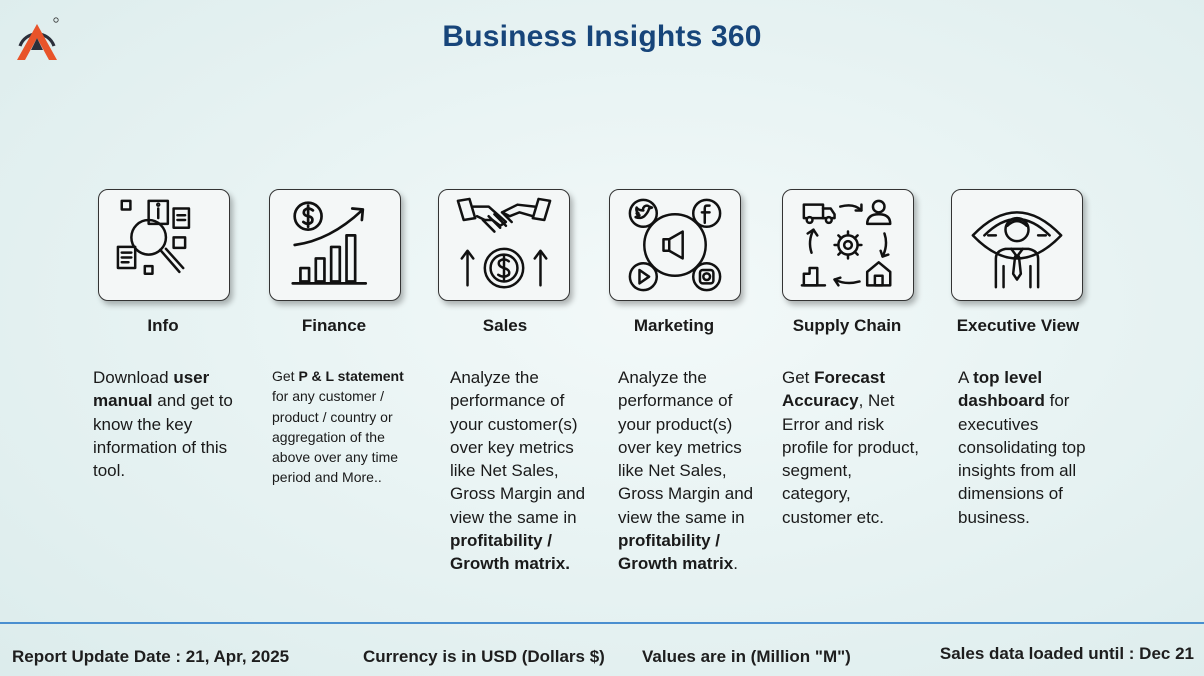 This screenshot has height=676, width=1204. I want to click on supply-chain-cycle-icon, so click(846, 243).